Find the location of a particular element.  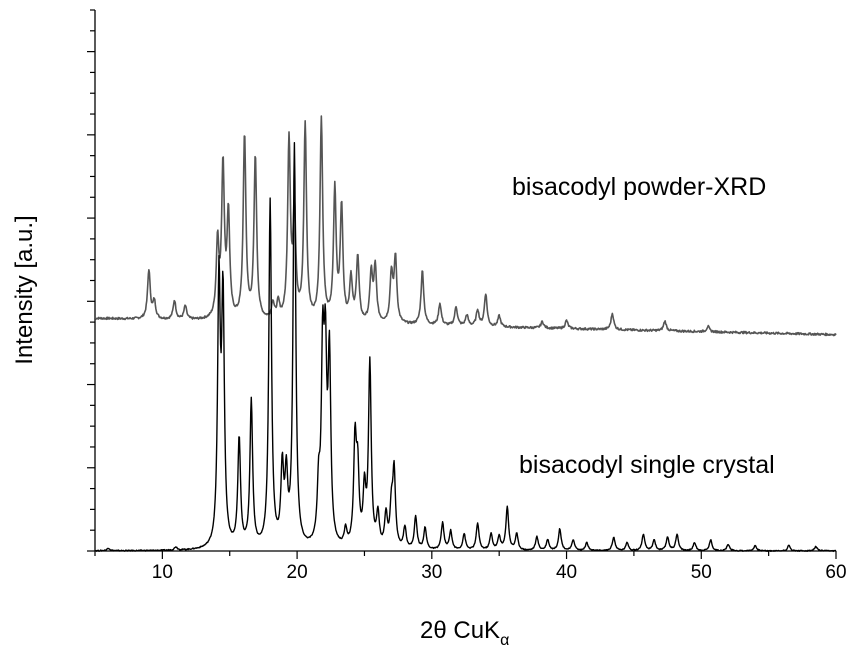

x-tick-label: 30 is located at coordinates (431, 572).